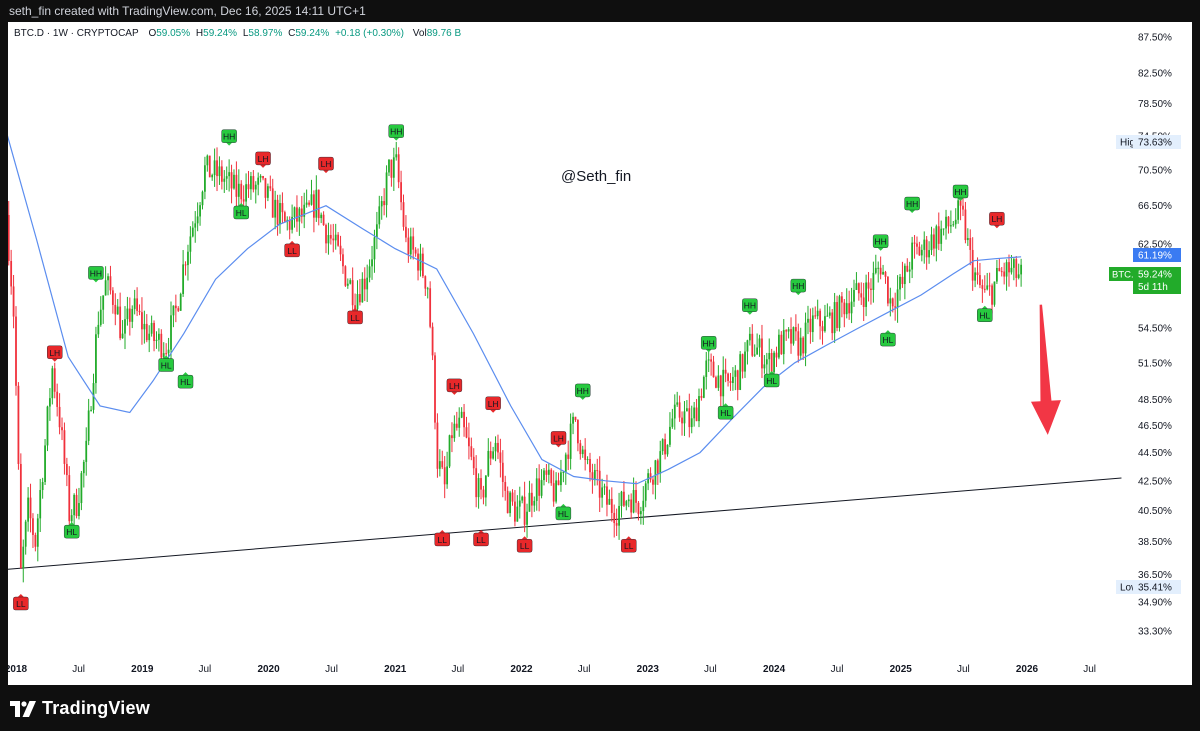 The height and width of the screenshot is (731, 1200). I want to click on ll-swing-label: LL, so click(629, 544).